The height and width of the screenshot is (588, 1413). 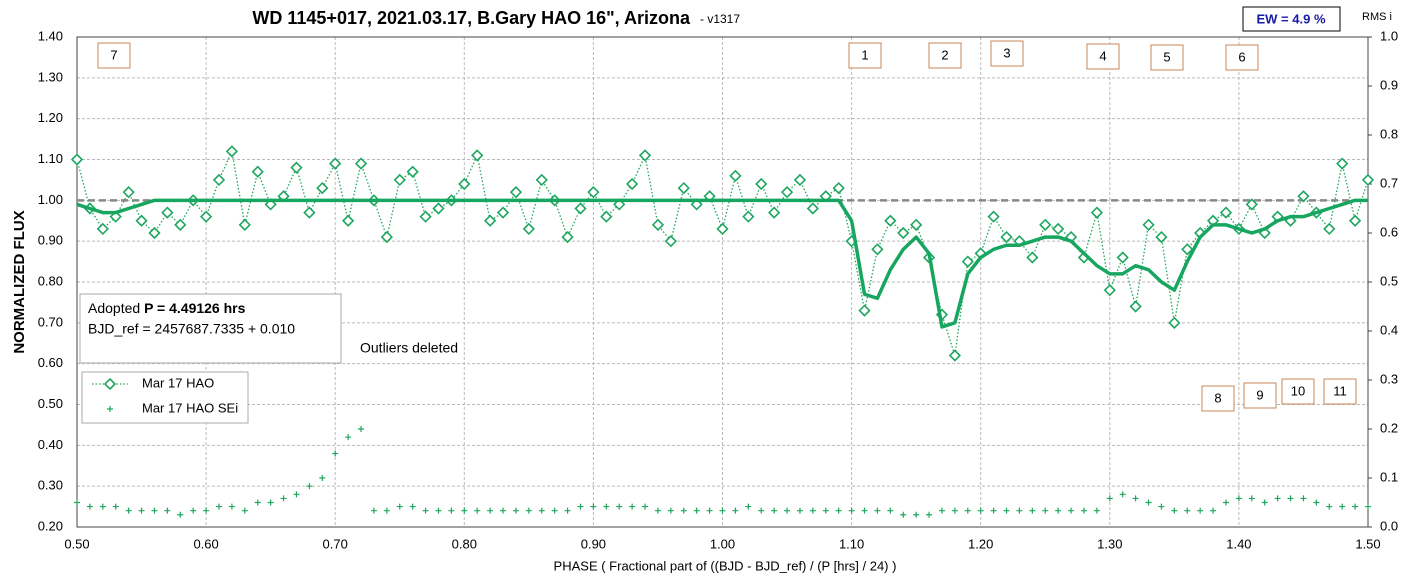 I want to click on y-tick-label: 1.40, so click(x=50, y=35).